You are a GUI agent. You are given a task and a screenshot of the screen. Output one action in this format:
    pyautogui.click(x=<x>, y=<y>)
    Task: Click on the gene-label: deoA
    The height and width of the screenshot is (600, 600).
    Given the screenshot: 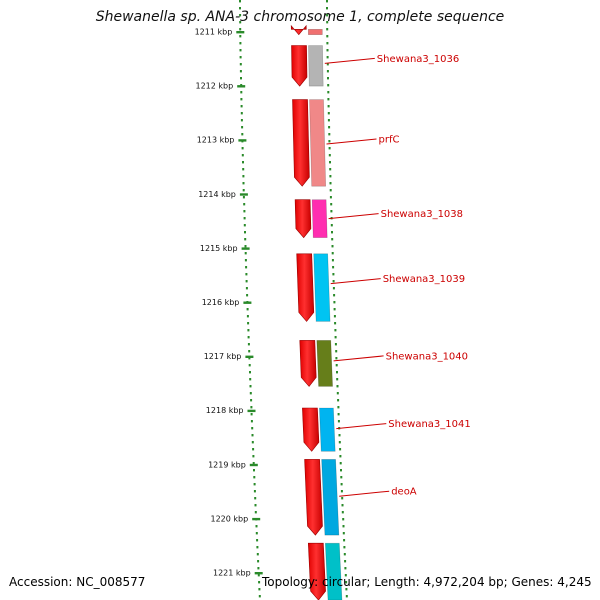 What is the action you would take?
    pyautogui.click(x=404, y=492)
    